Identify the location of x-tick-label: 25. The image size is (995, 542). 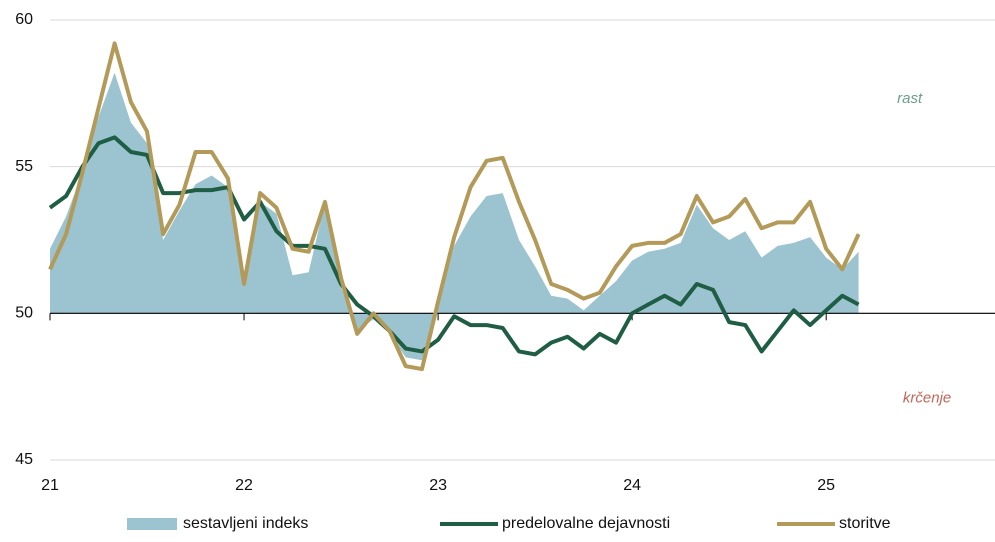
(826, 485).